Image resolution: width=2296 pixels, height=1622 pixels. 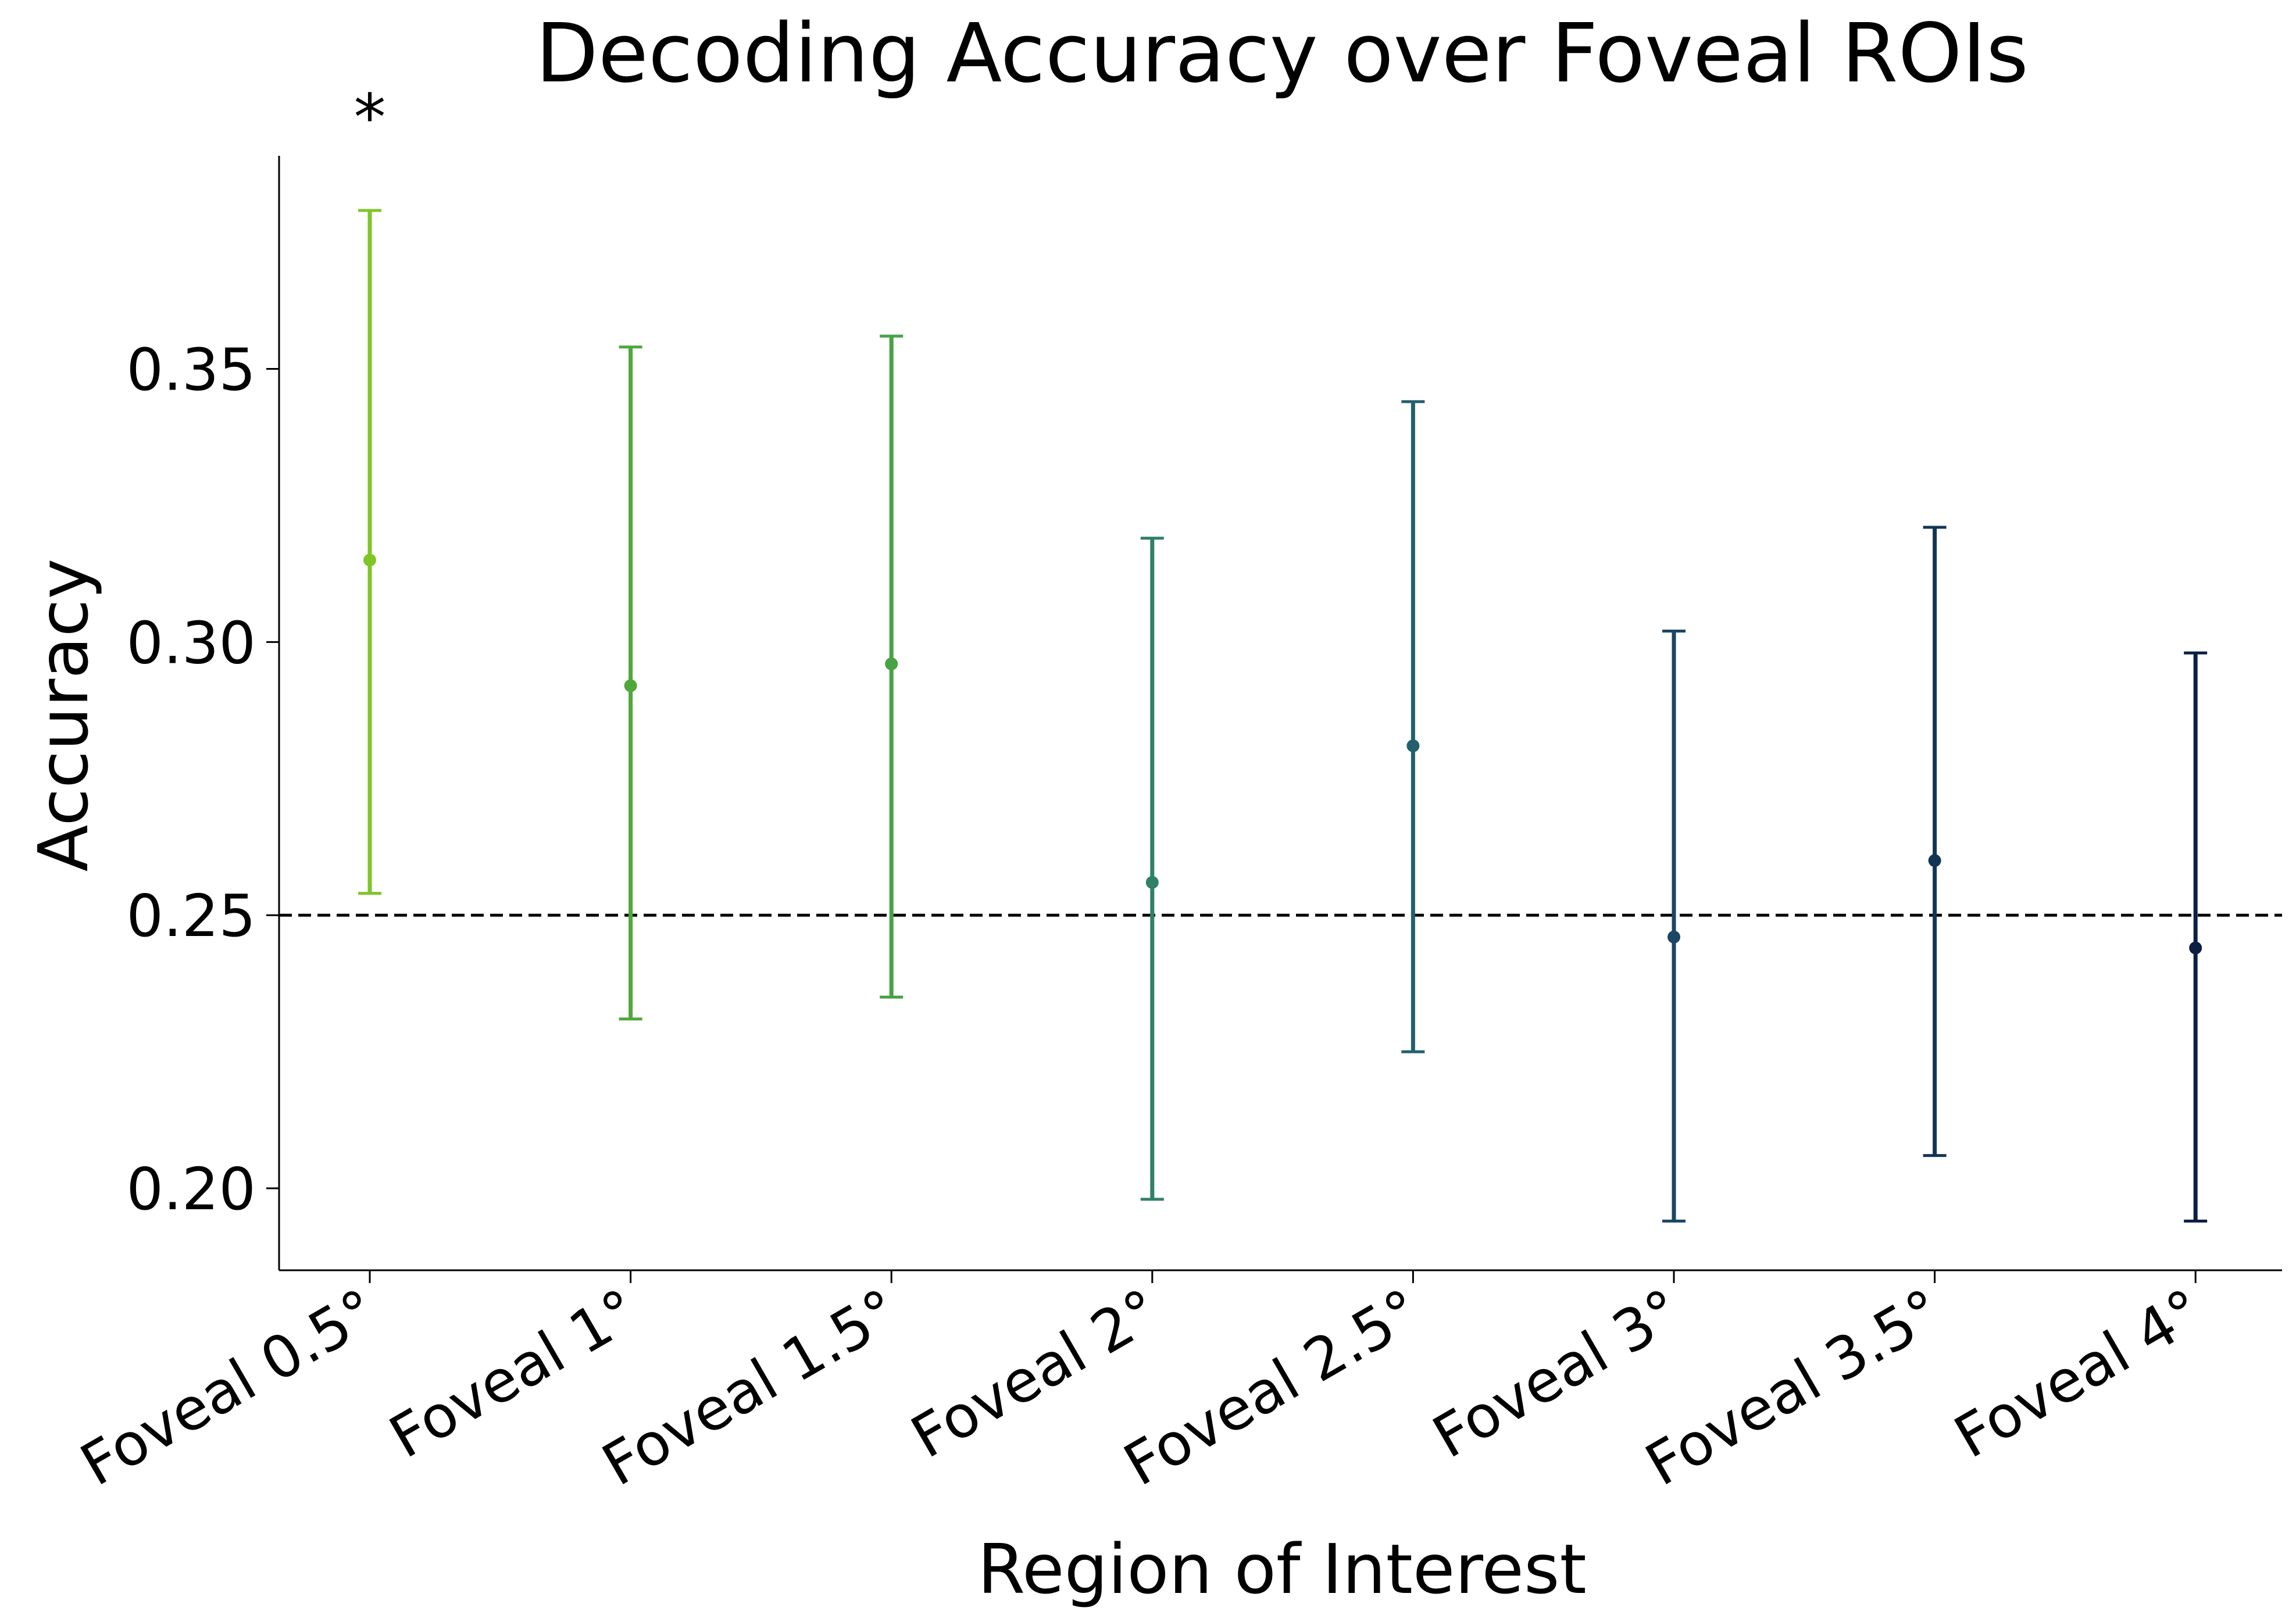 I want to click on chart-title: Decoding Accuracy over Foveal ROIs, so click(x=1282, y=53).